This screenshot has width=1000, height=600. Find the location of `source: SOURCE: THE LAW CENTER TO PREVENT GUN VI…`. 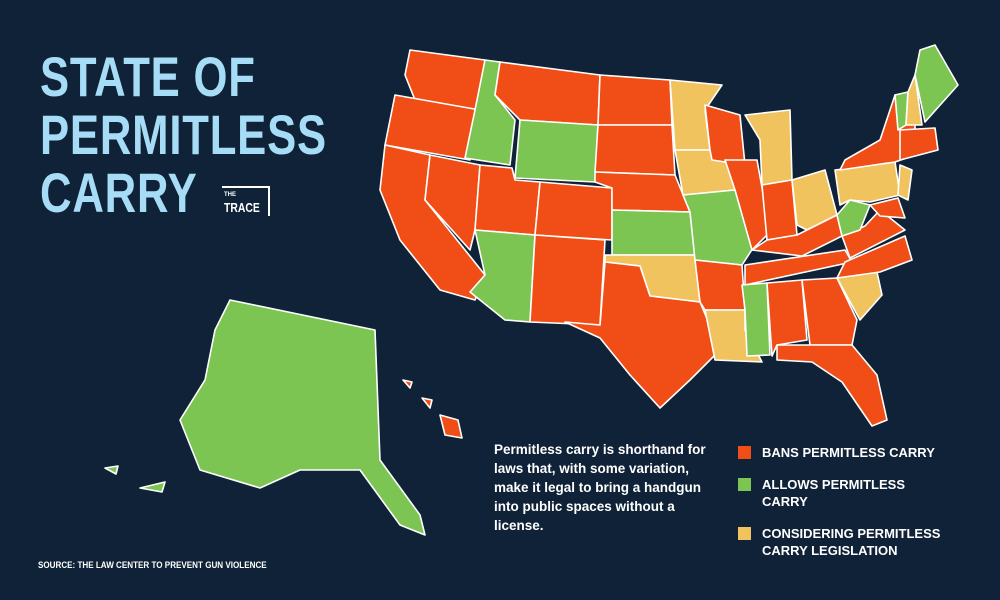

source: SOURCE: THE LAW CENTER TO PREVENT GUN VI… is located at coordinates (152, 565).